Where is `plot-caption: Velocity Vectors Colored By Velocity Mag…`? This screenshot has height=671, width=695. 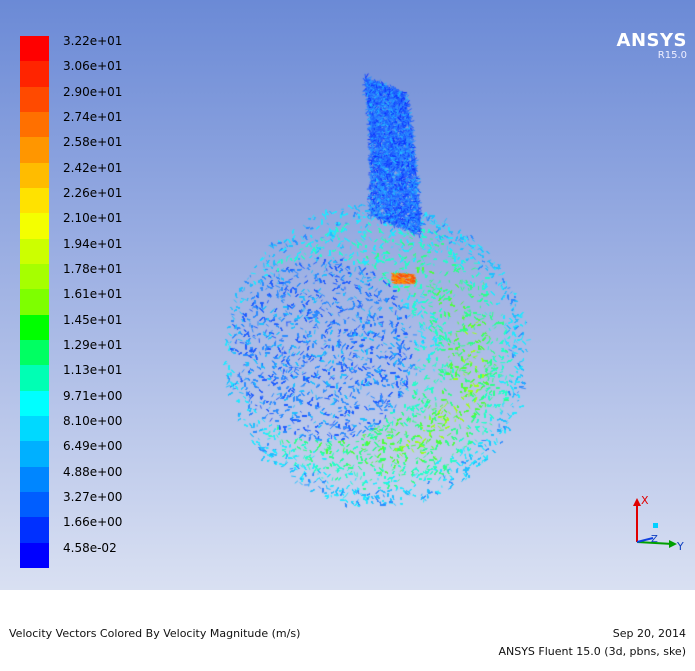 plot-caption: Velocity Vectors Colored By Velocity Mag… is located at coordinates (155, 633).